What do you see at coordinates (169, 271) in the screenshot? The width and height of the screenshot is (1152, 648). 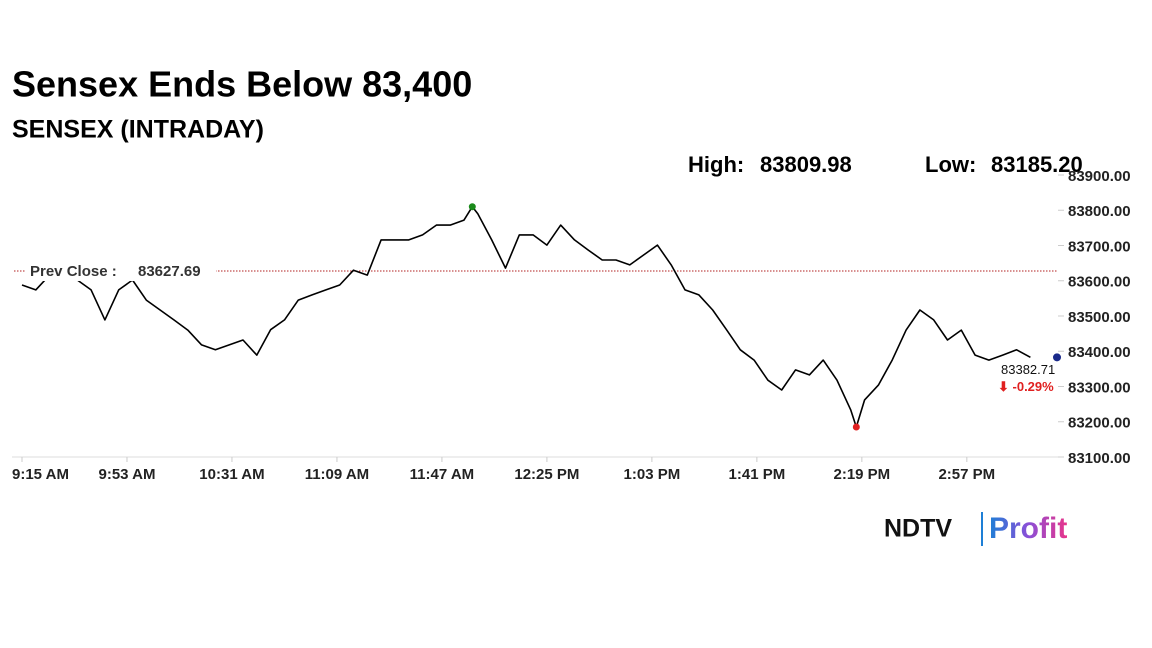 I see `prev-close-value: 83627.69` at bounding box center [169, 271].